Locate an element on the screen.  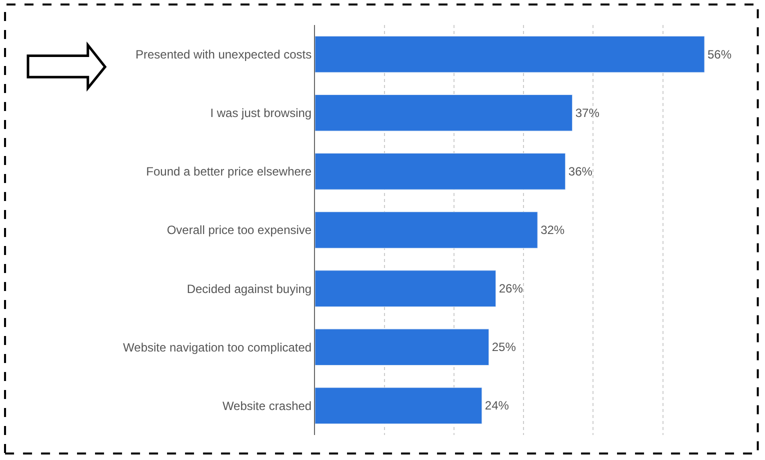
y-tick-label: Website crashed is located at coordinates (267, 405).